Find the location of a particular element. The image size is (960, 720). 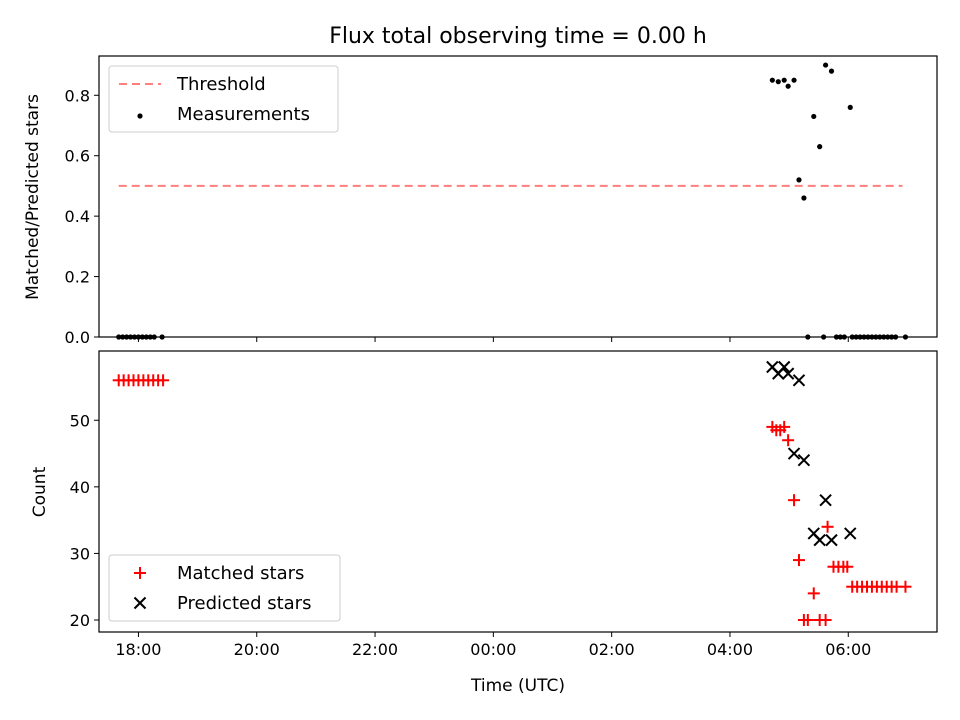

legend-matched-marker is located at coordinates (140, 573).